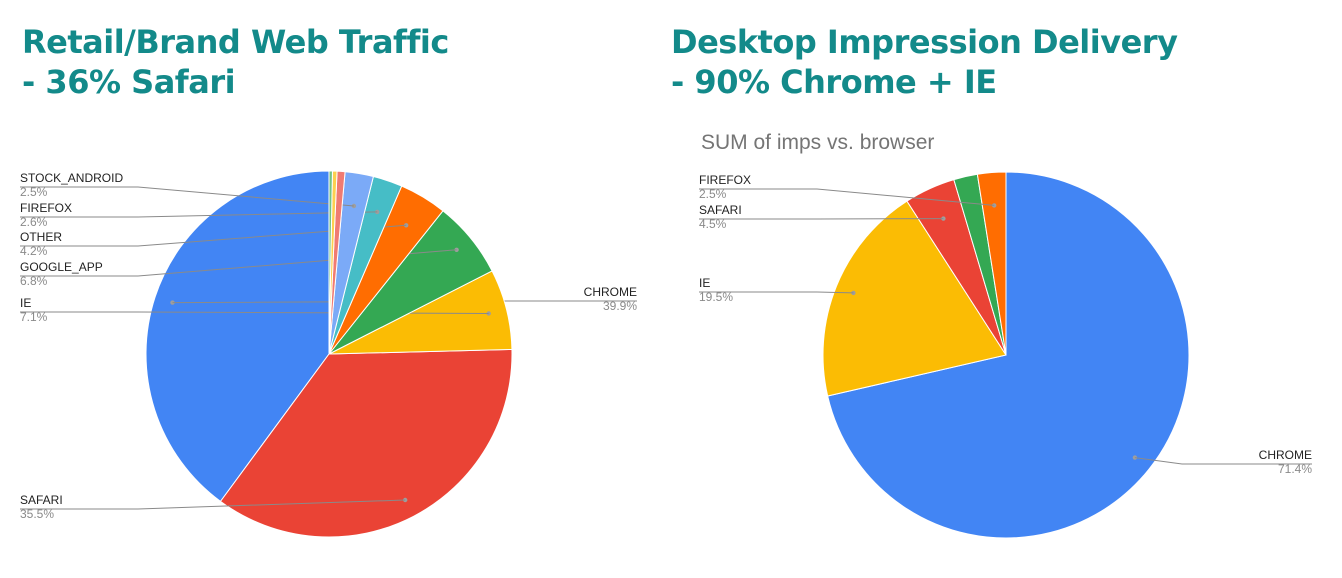 This screenshot has height=578, width=1342. I want to click on right-label-safari: SAFARI, so click(720, 210).